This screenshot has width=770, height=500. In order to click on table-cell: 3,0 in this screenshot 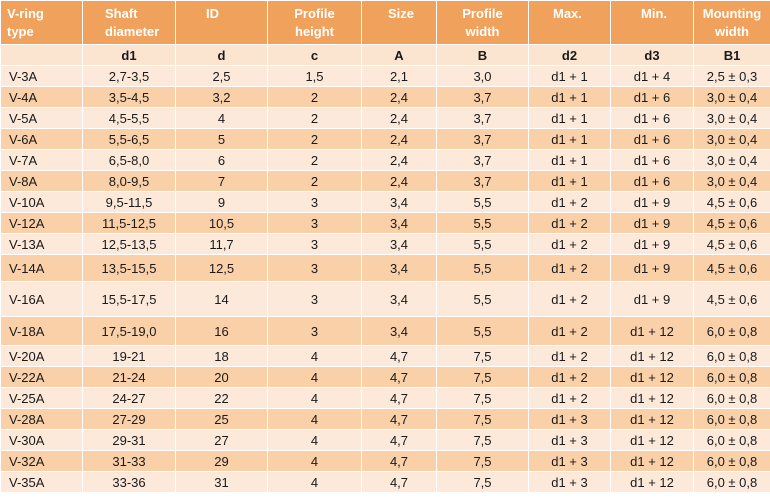, I will do `click(482, 76)`.